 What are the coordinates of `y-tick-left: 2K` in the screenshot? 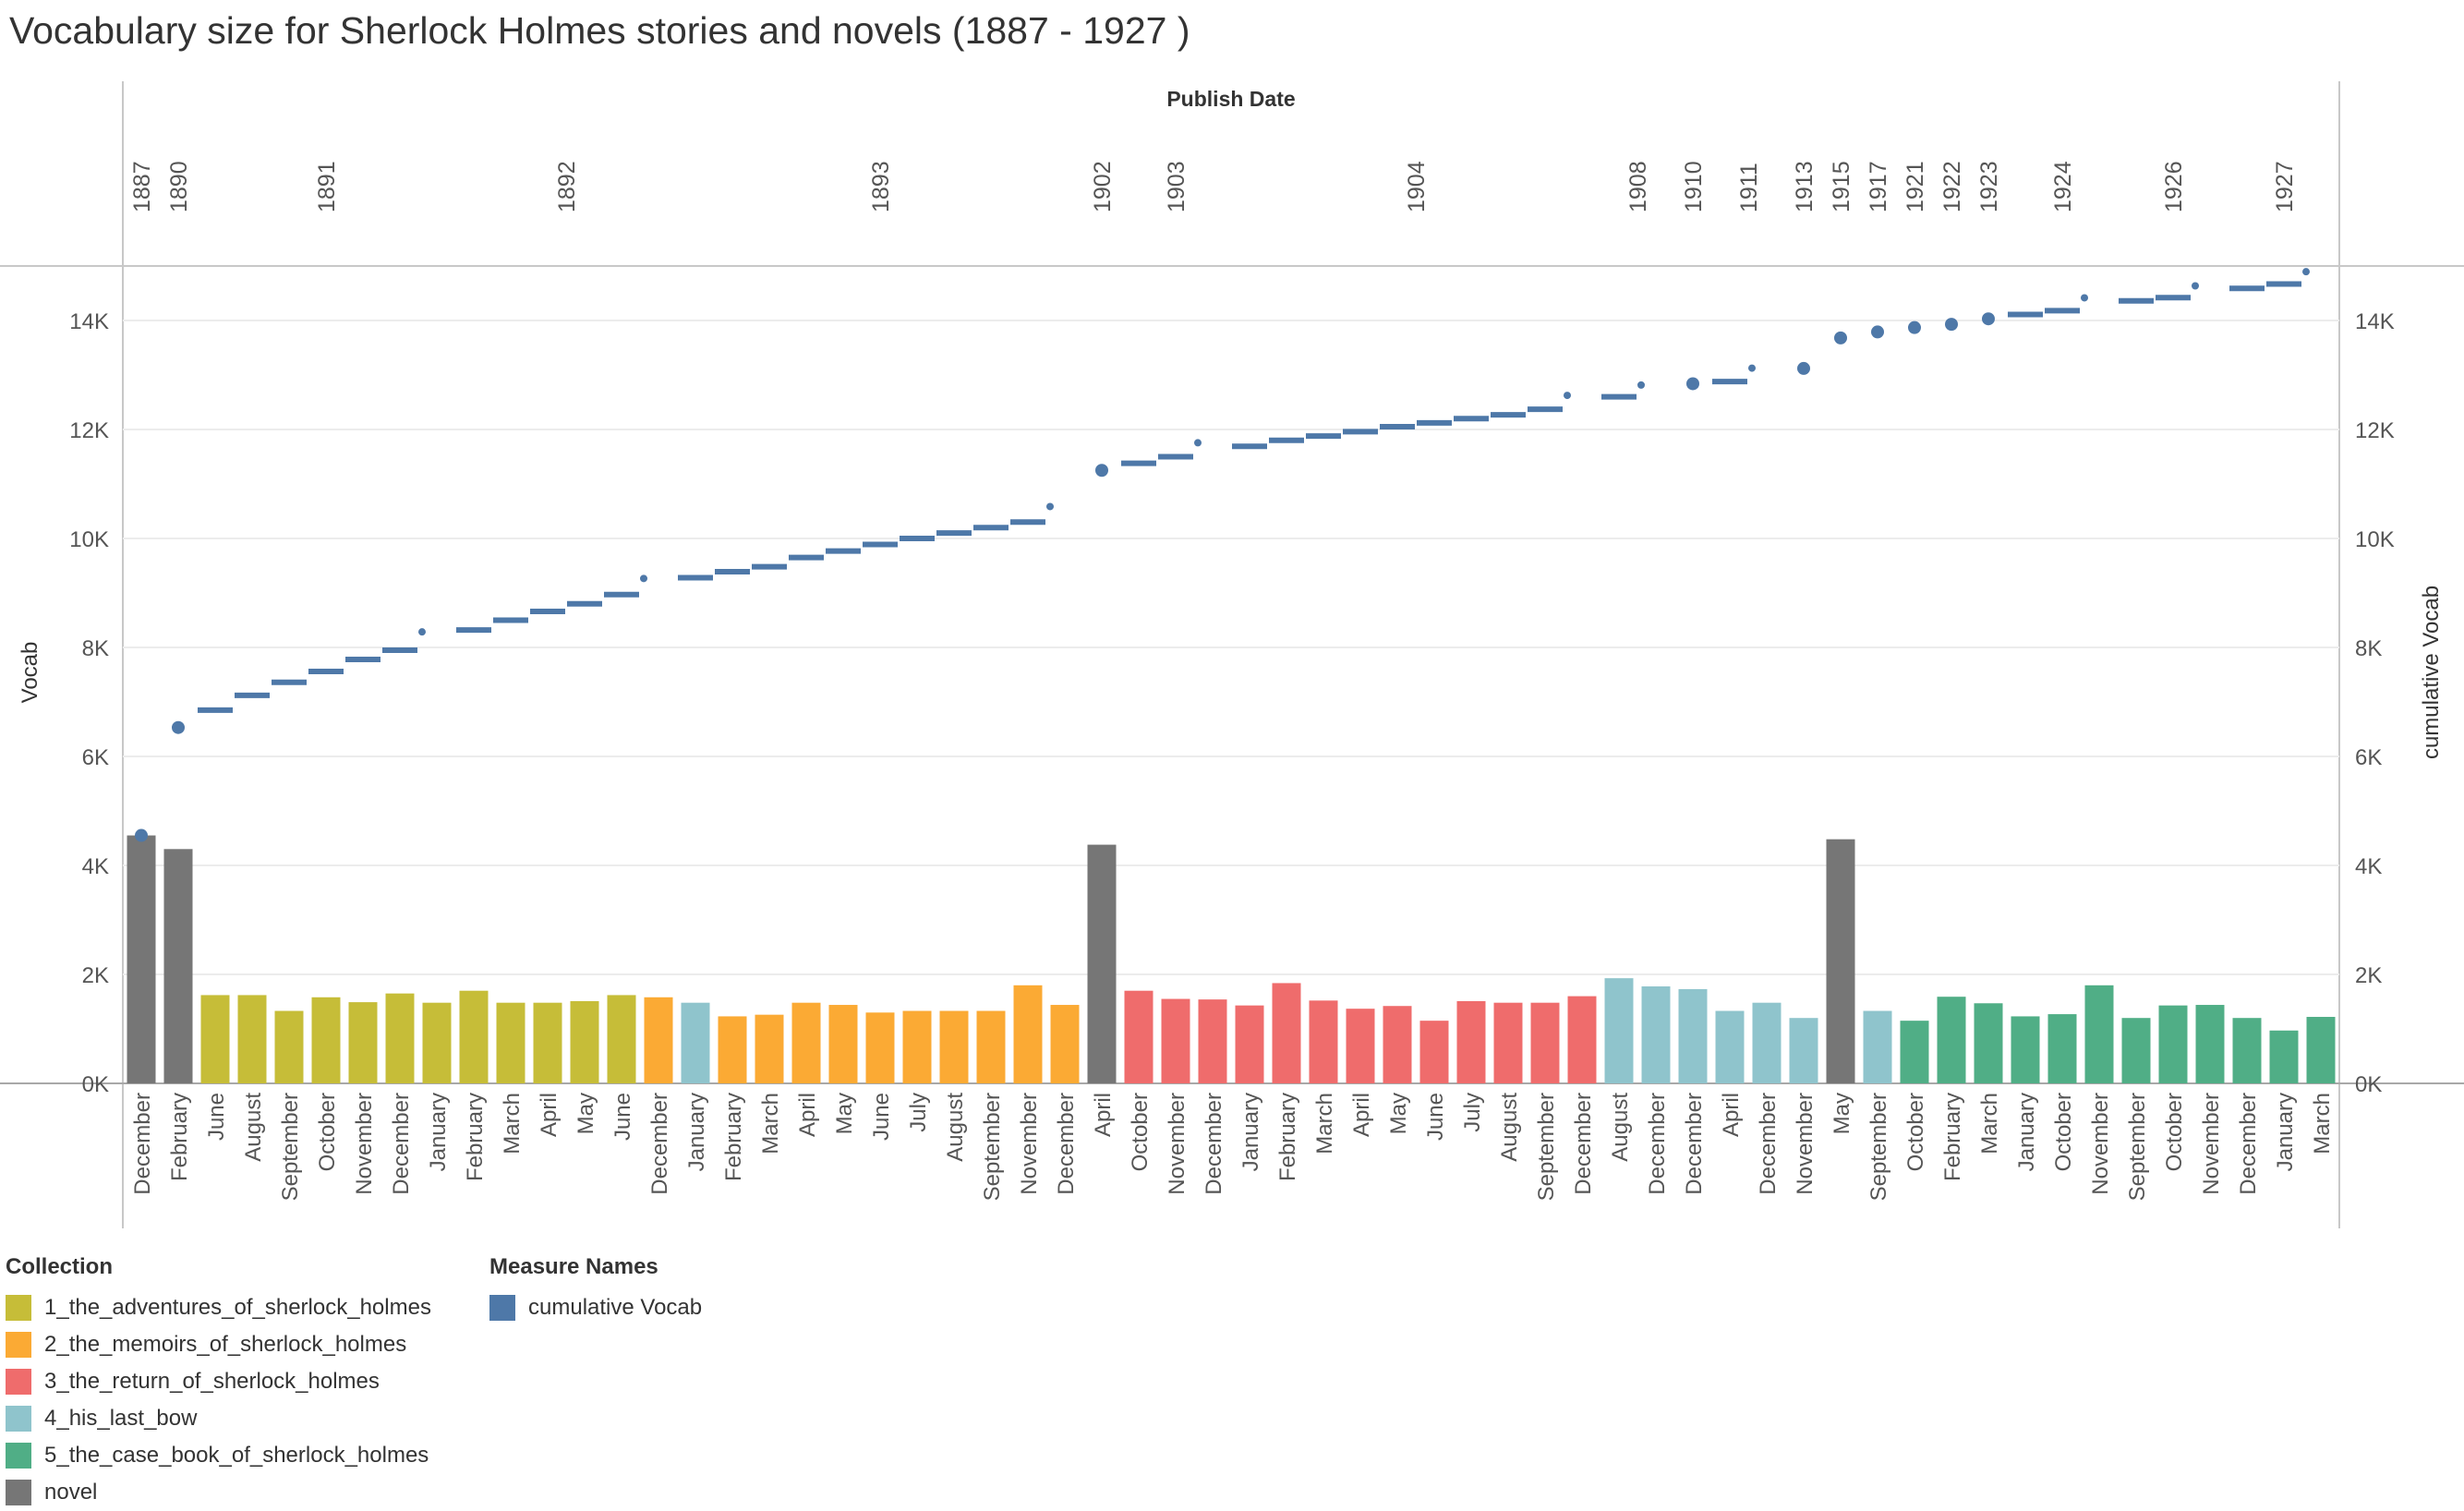 It's located at (96, 975).